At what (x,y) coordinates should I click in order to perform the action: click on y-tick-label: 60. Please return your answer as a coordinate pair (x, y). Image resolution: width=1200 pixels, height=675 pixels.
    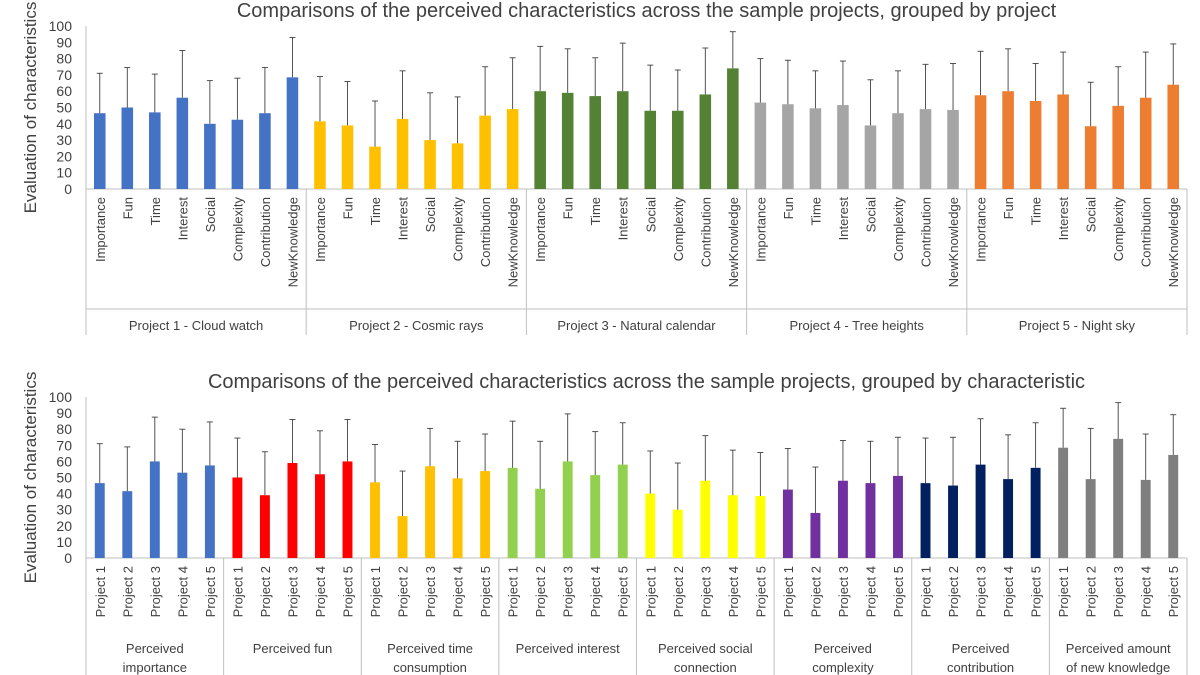
    Looking at the image, I should click on (64, 461).